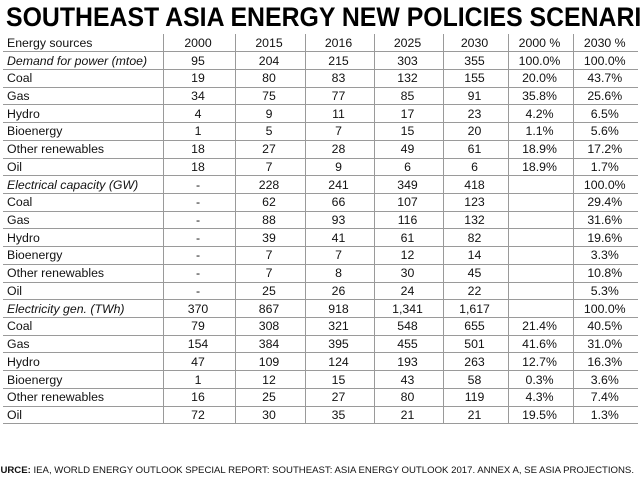  Describe the element at coordinates (409, 149) in the screenshot. I see `table-cell: 49` at that location.